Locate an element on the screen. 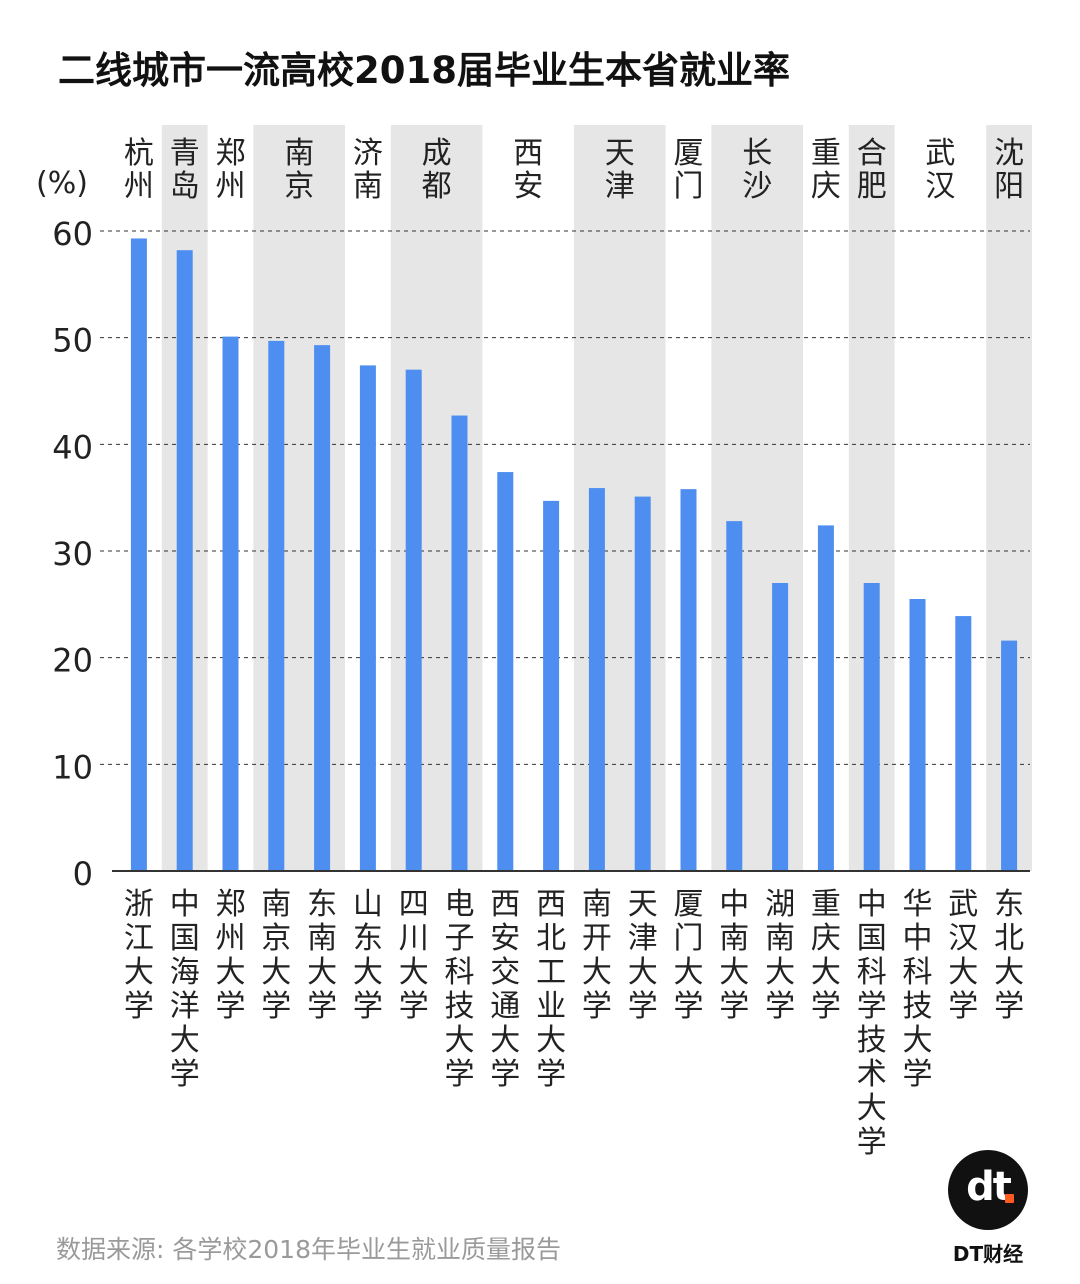  x-tick-label-6-char-1: 山 is located at coordinates (368, 904).